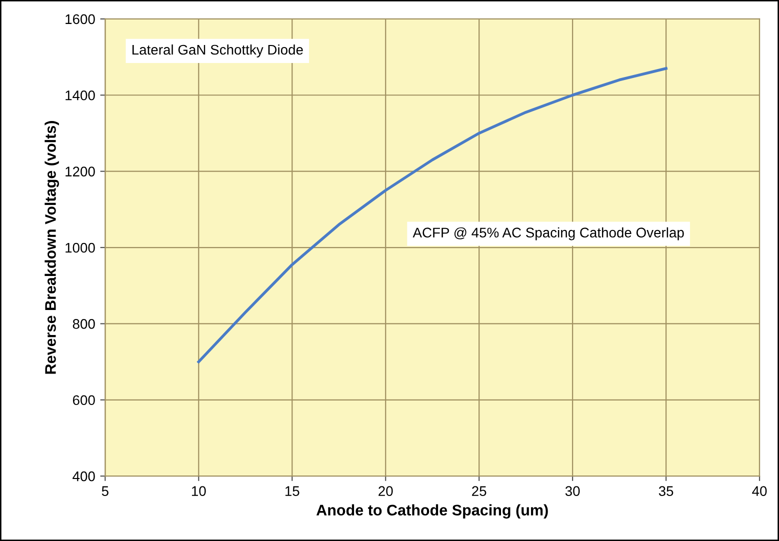 The image size is (779, 541). I want to click on y-tick-label: 1200, so click(80, 171).